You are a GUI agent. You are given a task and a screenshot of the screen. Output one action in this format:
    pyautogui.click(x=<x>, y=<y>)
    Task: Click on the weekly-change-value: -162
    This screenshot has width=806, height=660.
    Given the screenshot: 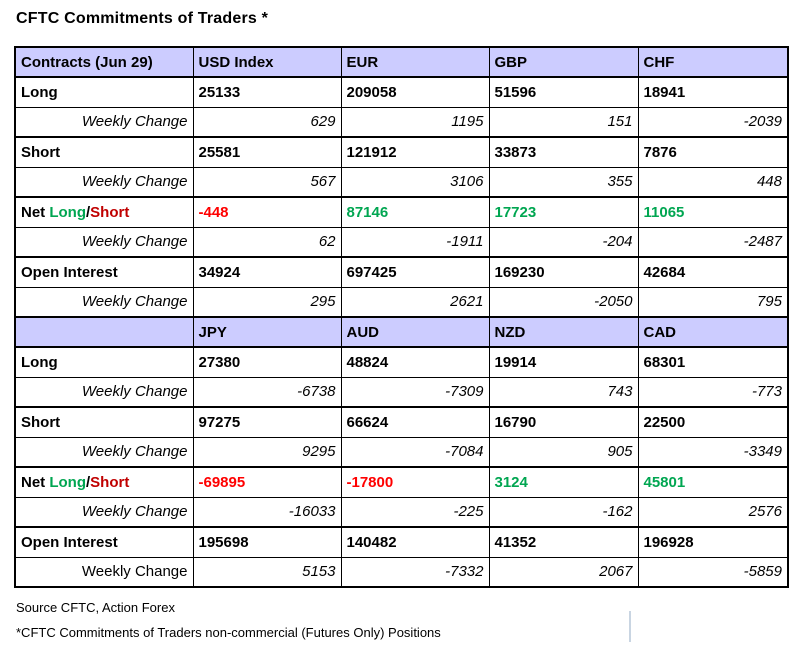 What is the action you would take?
    pyautogui.click(x=563, y=512)
    